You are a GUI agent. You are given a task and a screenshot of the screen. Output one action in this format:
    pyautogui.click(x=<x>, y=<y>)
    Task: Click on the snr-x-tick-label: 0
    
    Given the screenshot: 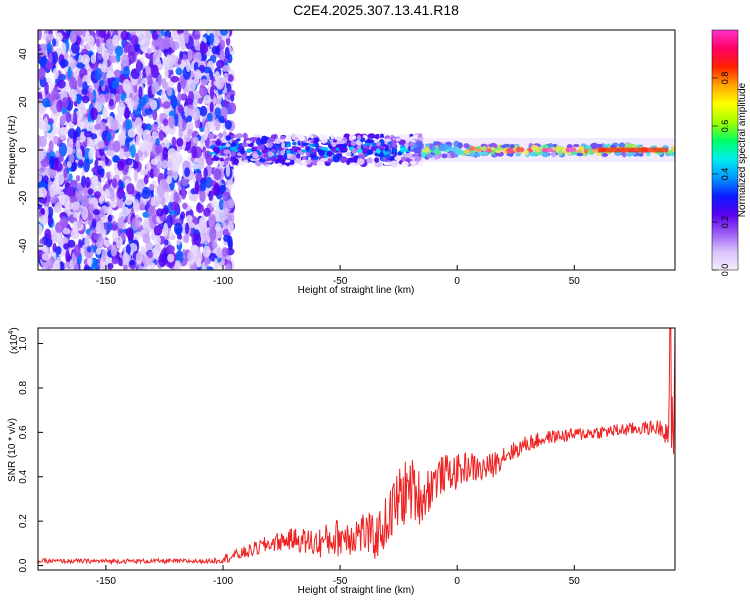 What is the action you would take?
    pyautogui.click(x=457, y=581)
    